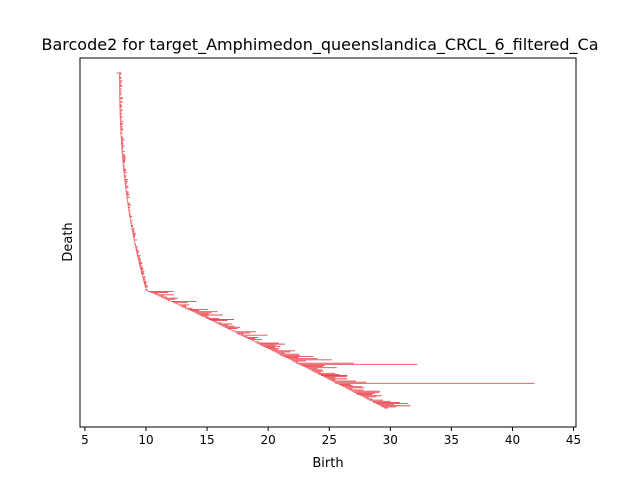 This screenshot has width=640, height=480. Describe the element at coordinates (390, 440) in the screenshot. I see `x-tick-label: 30` at that location.